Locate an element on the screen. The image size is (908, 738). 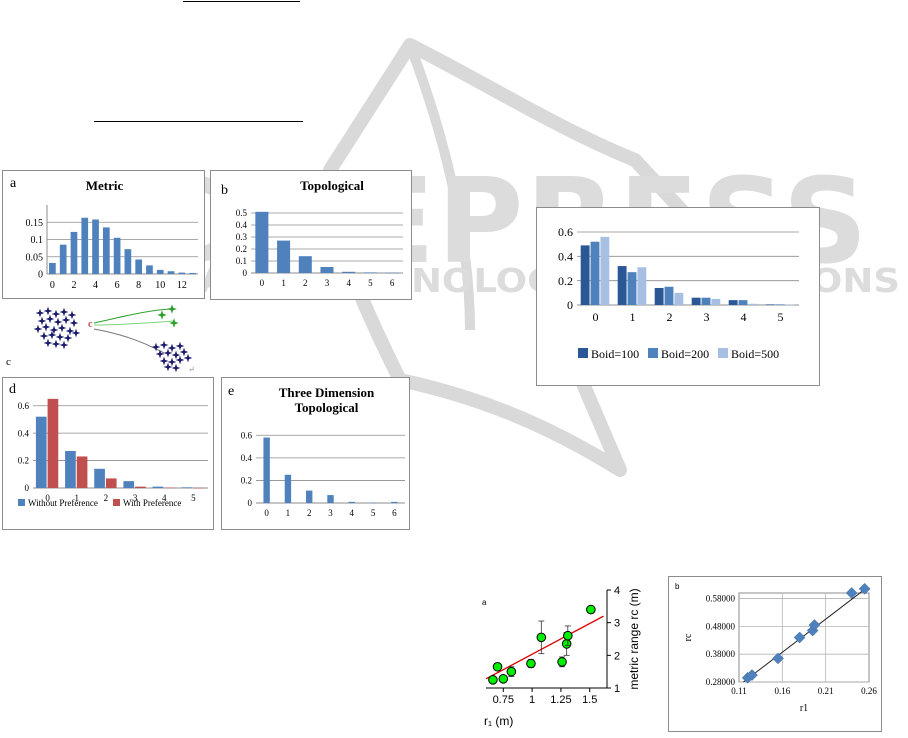
y-tick-label: 0.5 is located at coordinates (242, 213).